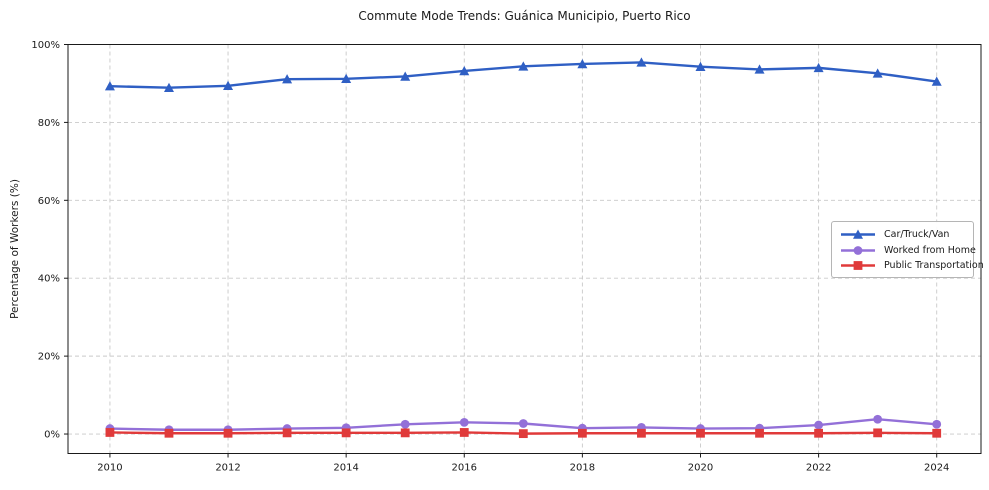 This screenshot has width=989, height=490. I want to click on legend-item-car-truck-van: Car/Truck/Van, so click(903, 234).